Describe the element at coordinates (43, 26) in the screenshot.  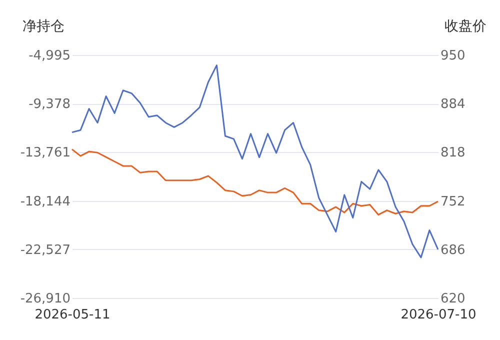
I see `y-axis-title: 净持仓` at that location.